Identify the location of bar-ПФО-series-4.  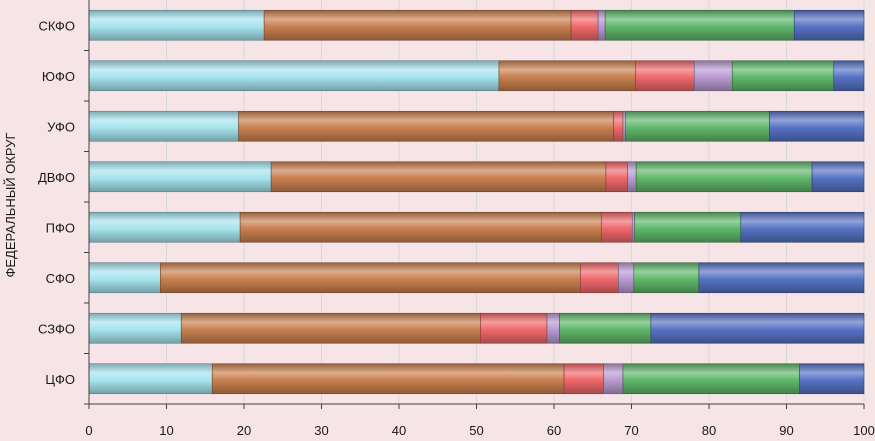
(633, 227).